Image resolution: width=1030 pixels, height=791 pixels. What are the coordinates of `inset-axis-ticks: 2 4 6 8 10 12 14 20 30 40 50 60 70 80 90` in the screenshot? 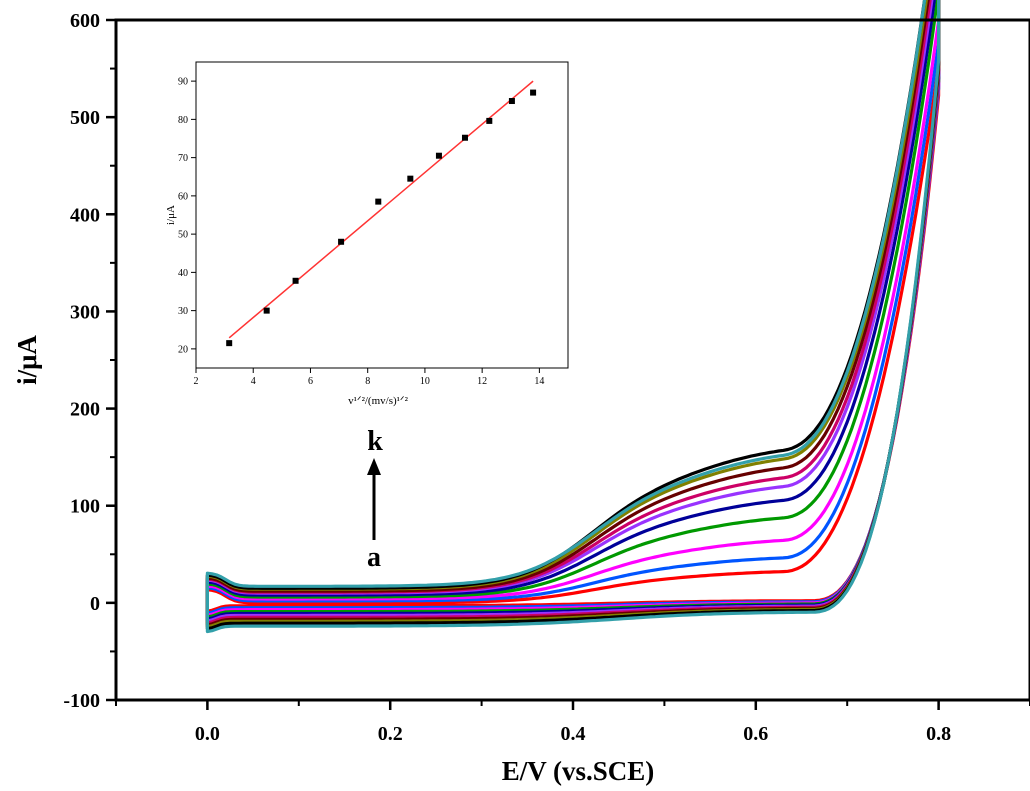 It's located at (361, 232).